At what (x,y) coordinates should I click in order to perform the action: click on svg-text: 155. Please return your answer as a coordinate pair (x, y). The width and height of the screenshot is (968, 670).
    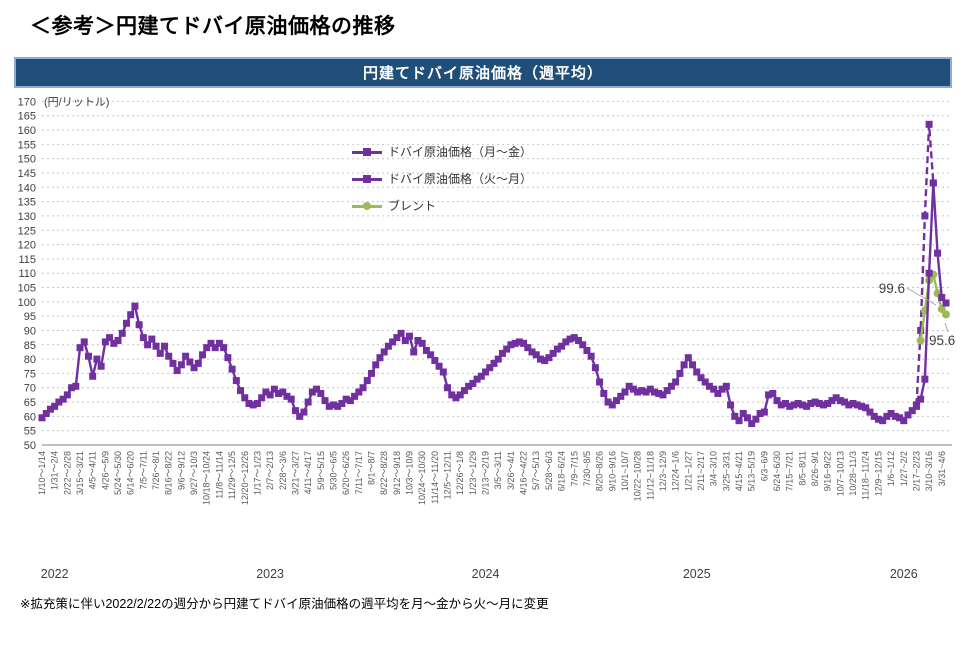
    Looking at the image, I should click on (27, 145).